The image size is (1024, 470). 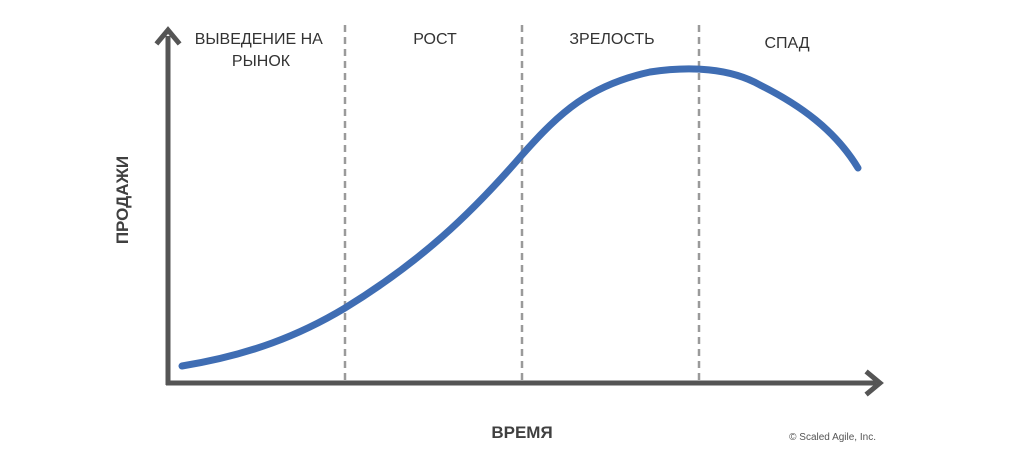 What do you see at coordinates (261, 50) in the screenshot?
I see `stage-label: ВЫВЕДЕНИЕ НА РЫНОК` at bounding box center [261, 50].